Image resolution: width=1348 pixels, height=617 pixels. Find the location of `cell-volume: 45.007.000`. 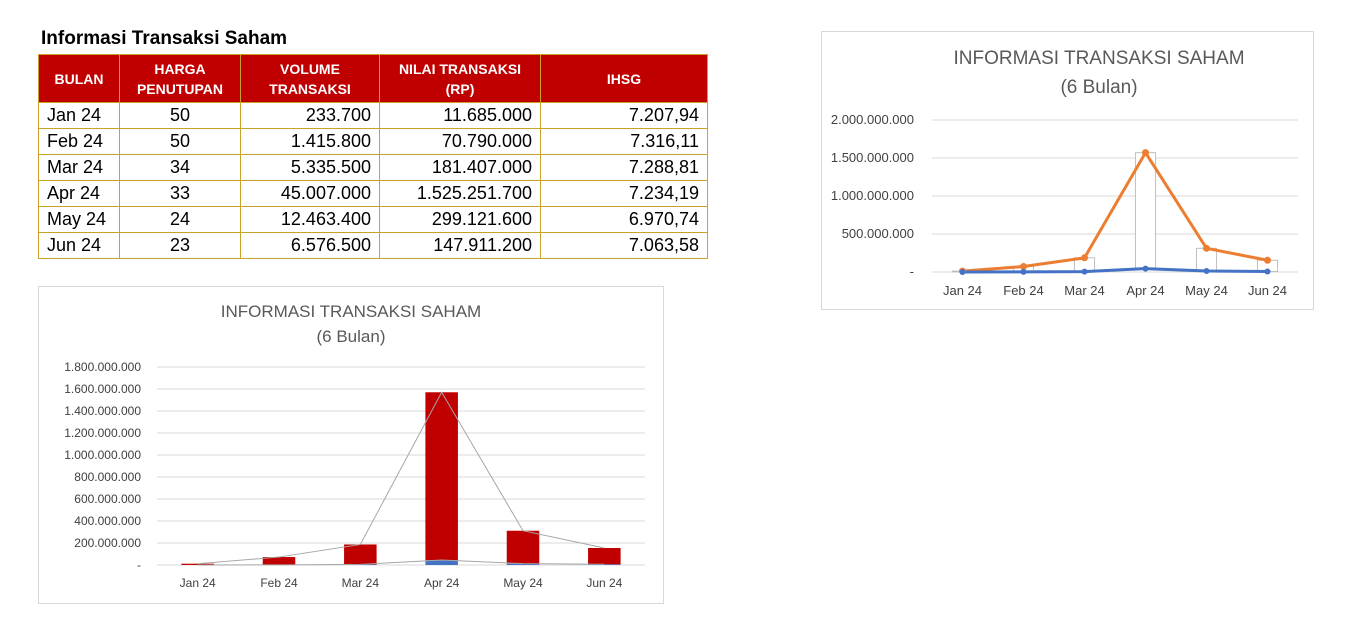

cell-volume: 45.007.000 is located at coordinates (310, 193).